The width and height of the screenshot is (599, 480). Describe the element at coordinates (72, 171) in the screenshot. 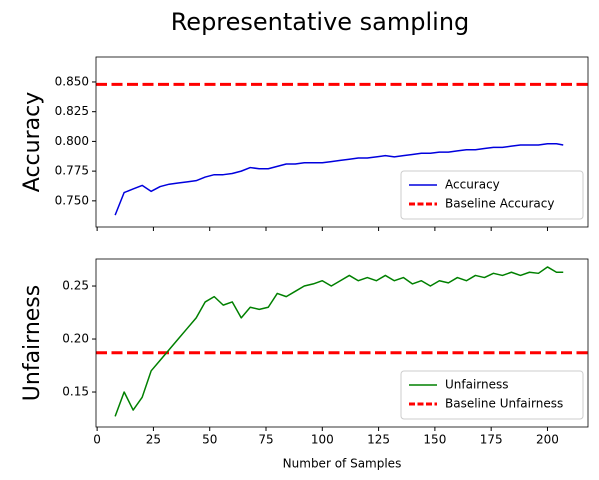

I see `y-tick-label: 0.775` at that location.